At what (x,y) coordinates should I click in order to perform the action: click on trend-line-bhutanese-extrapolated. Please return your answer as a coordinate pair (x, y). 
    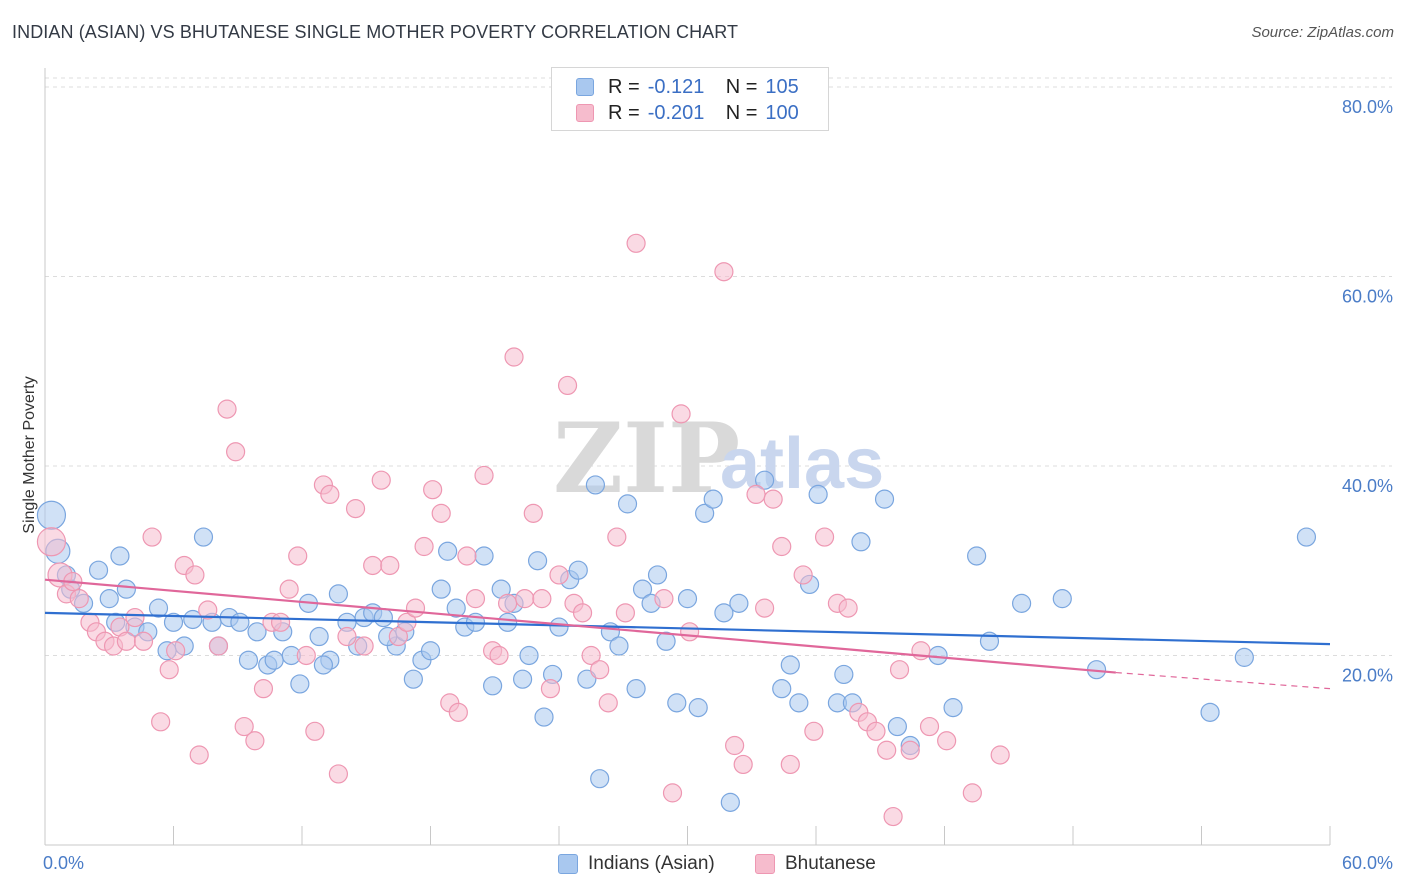
    Looking at the image, I should click on (1223, 680).